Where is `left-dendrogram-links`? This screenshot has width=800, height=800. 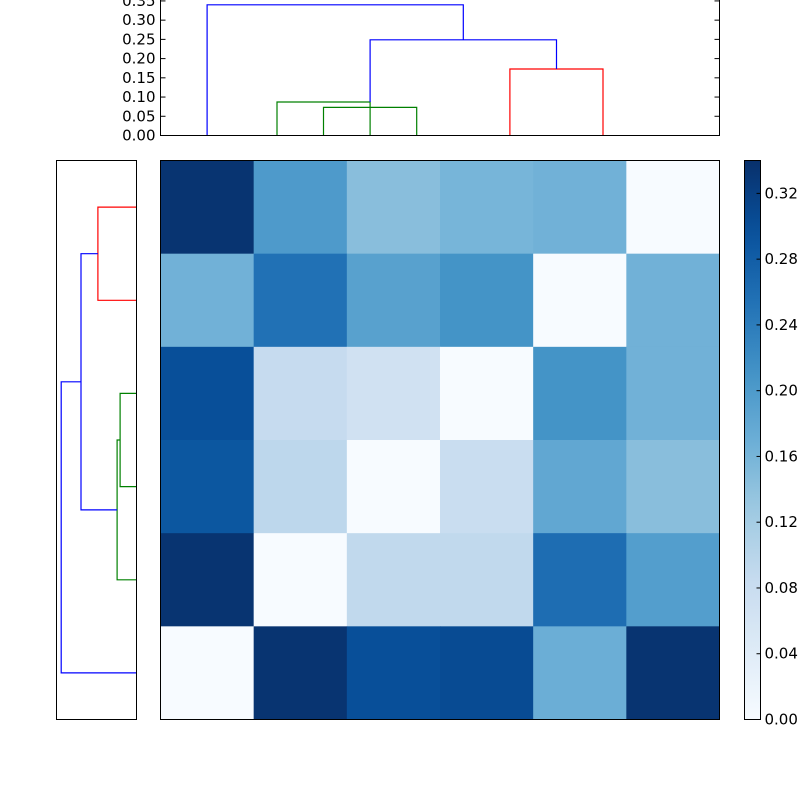
left-dendrogram-links is located at coordinates (98, 440).